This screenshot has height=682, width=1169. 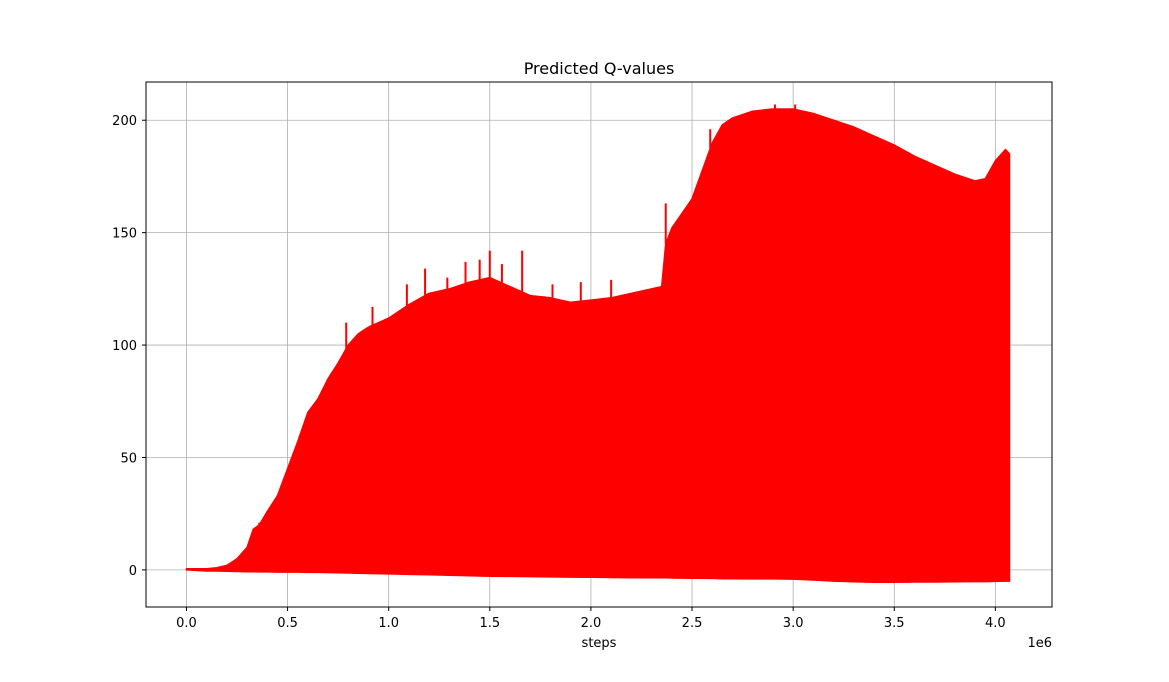 I want to click on x-axis-label: steps, so click(x=599, y=643).